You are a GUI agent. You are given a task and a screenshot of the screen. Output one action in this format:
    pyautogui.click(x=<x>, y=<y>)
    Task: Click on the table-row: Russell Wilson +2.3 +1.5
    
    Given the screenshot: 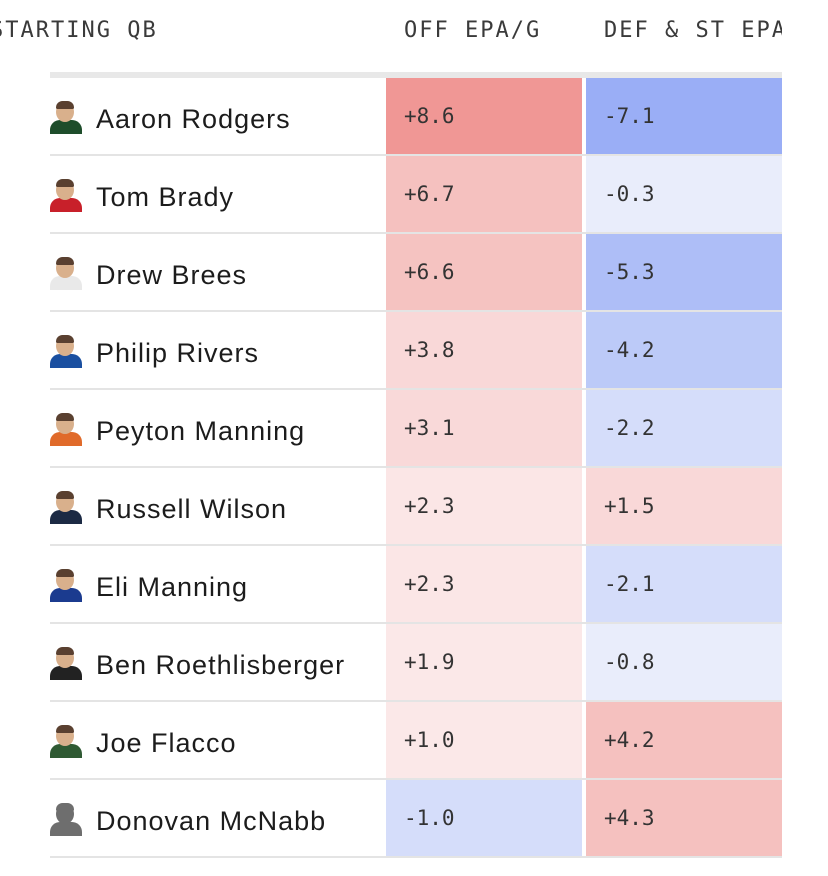 What is the action you would take?
    pyautogui.click(x=416, y=507)
    